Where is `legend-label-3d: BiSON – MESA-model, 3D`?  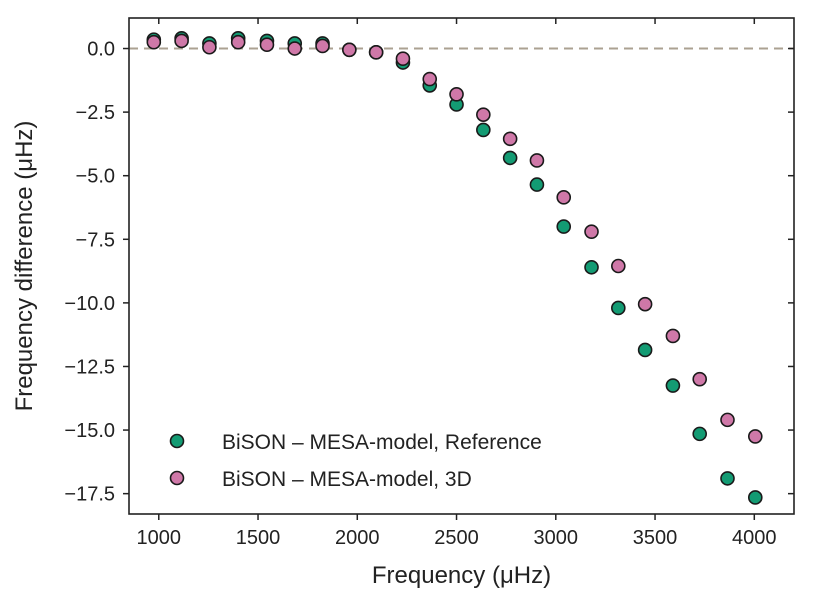
legend-label-3d: BiSON – MESA-model, 3D is located at coordinates (347, 479).